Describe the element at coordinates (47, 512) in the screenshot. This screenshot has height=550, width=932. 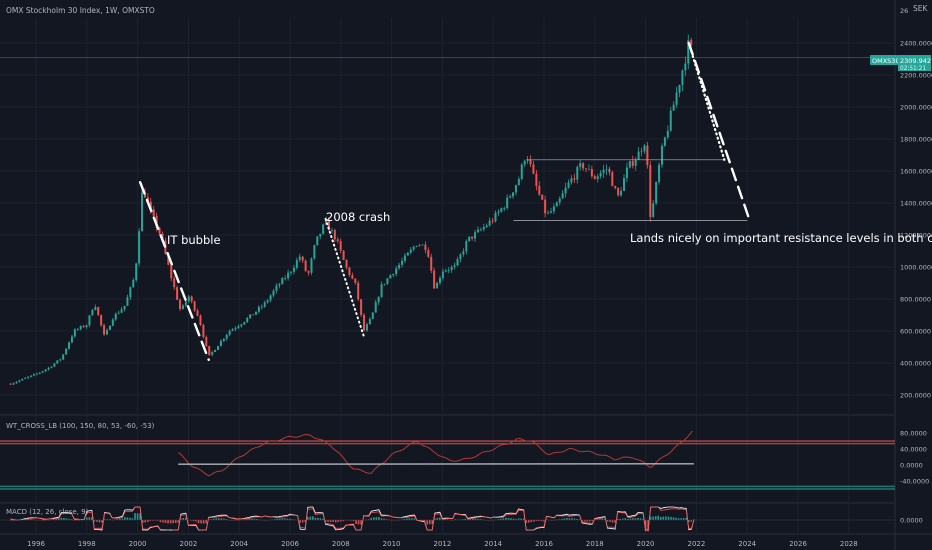
I see `macd-indicator-title: MACD (12, 26, close, 9)` at that location.